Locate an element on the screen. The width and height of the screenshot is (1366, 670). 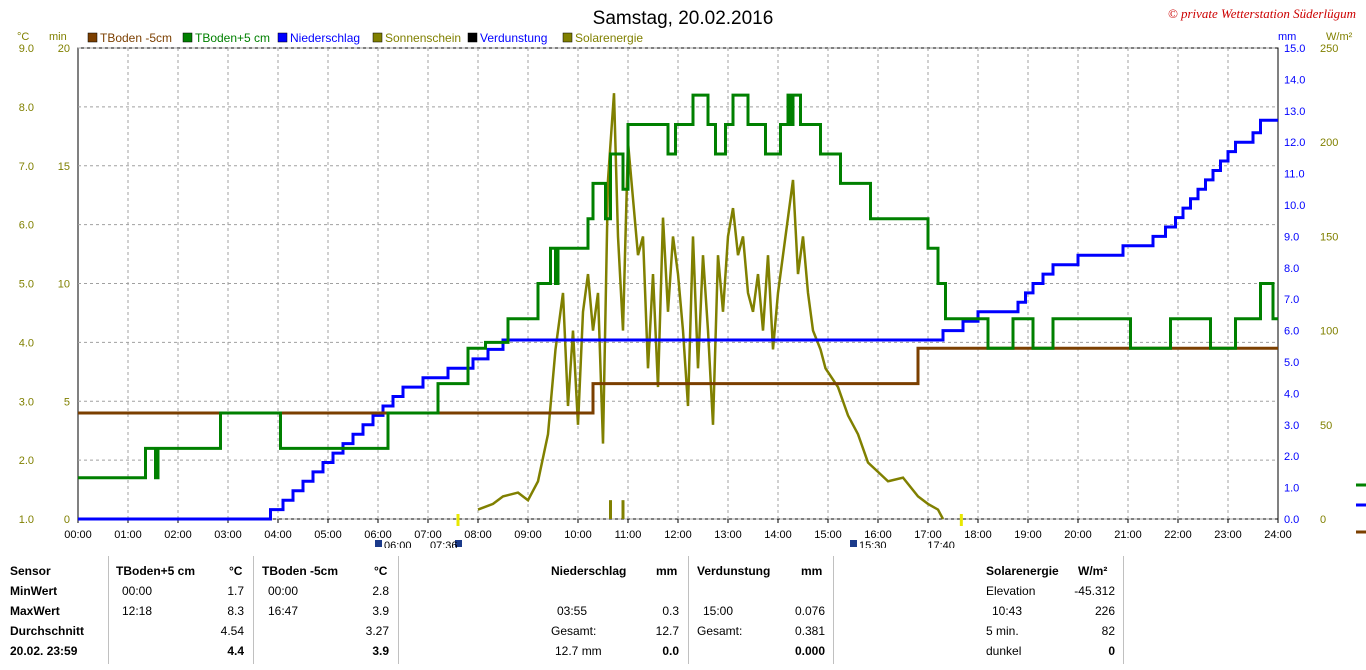
stats-niederschlag-total: 12.7 is located at coordinates (667, 631).